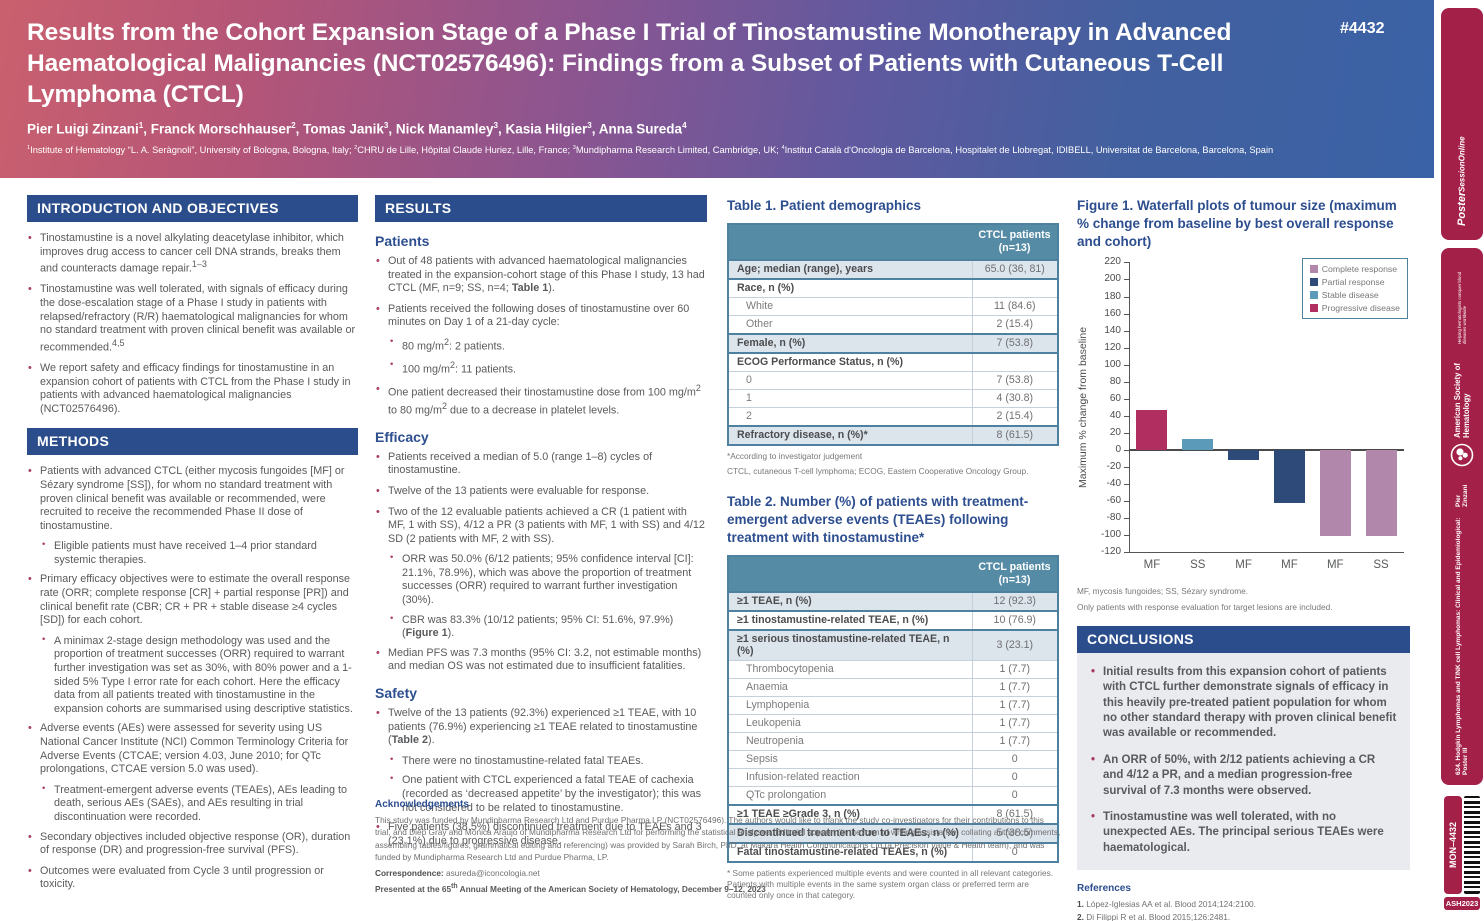 This screenshot has width=1484, height=921. Describe the element at coordinates (893, 434) in the screenshot. I see `table-row: Refractory disease, n (%)* 8 (61.5)` at that location.